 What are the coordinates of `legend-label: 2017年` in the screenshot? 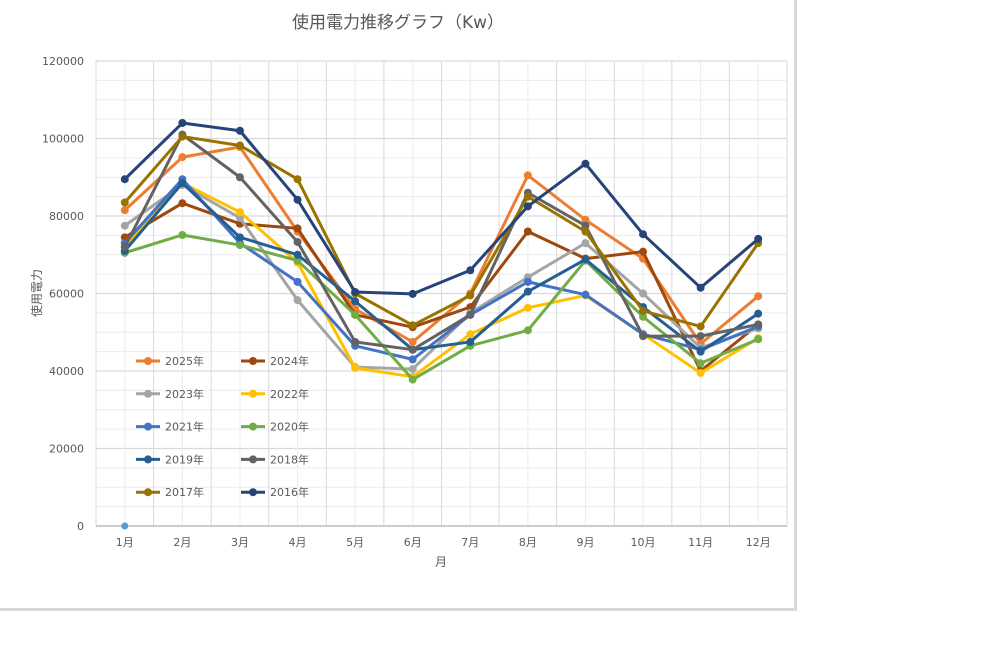 It's located at (184, 492).